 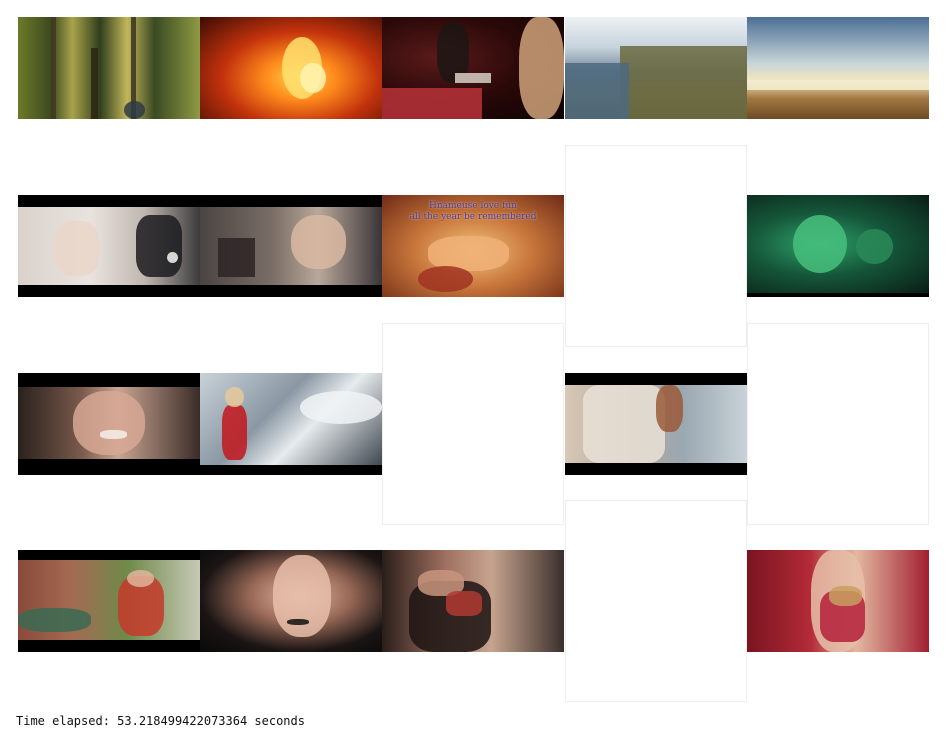 I want to click on thumb-henna-model, so click(x=473, y=601).